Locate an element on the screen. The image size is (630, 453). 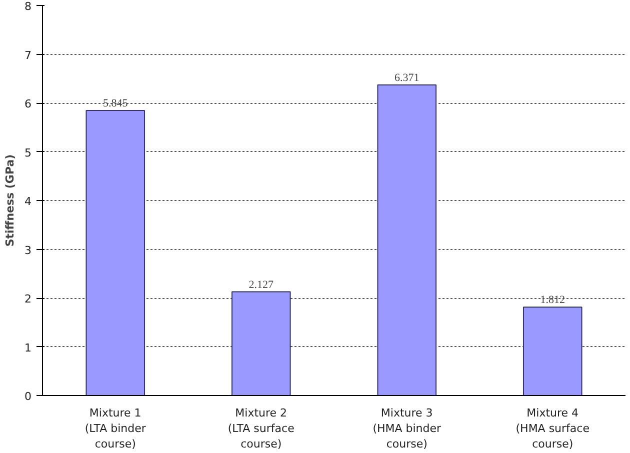
x-tick-label: Mixture 3 (HMA binder course) is located at coordinates (407, 428).